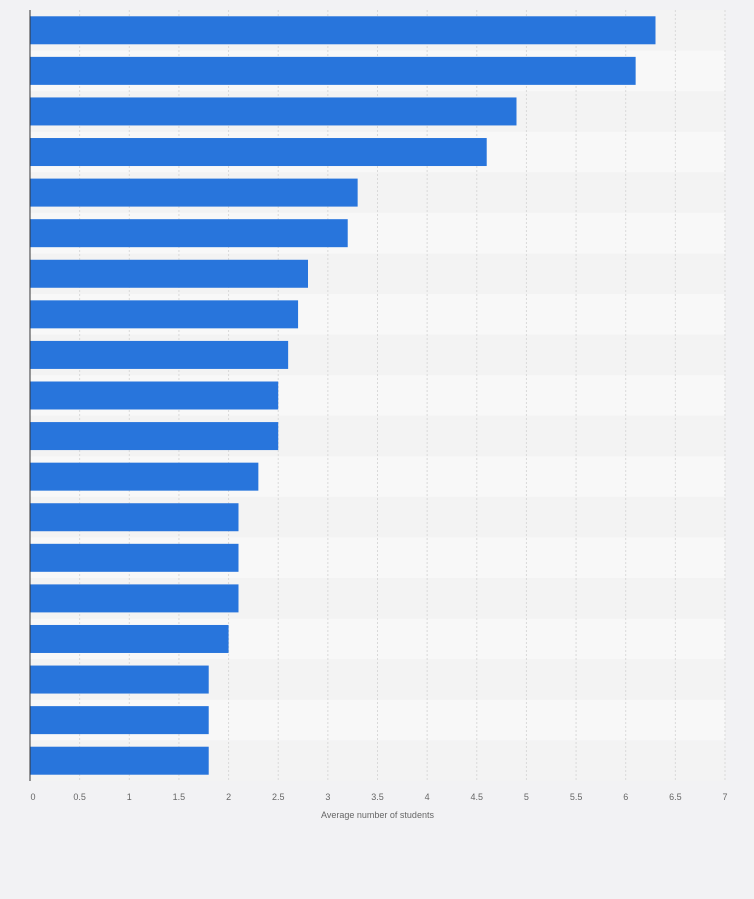  What do you see at coordinates (179, 797) in the screenshot?
I see `x-tick-label: 1.5` at bounding box center [179, 797].